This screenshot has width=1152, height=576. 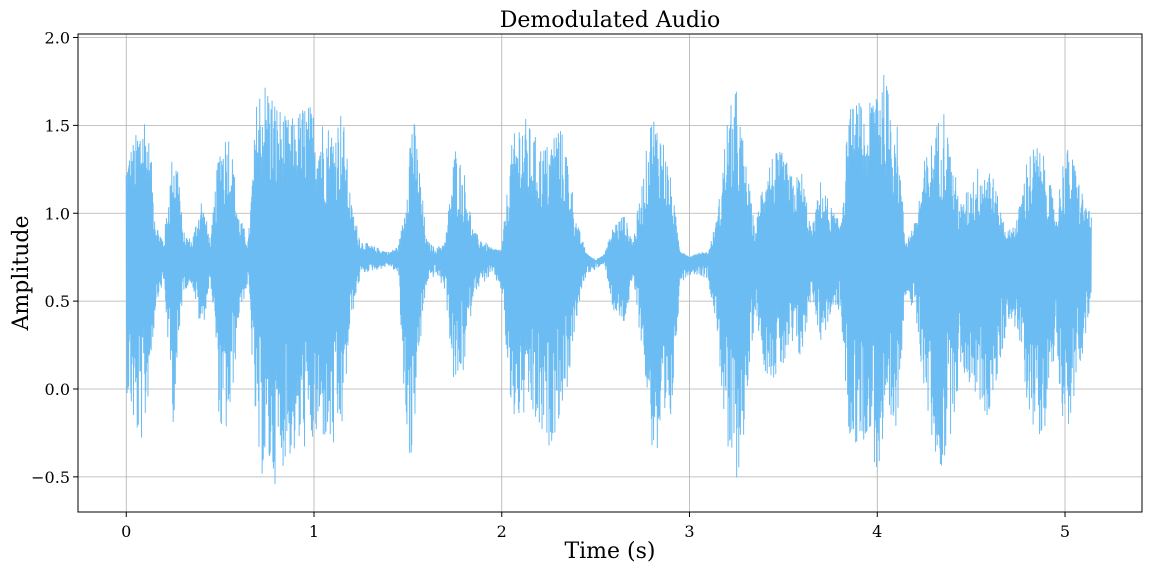 I want to click on x-axis: 0 1 2 3 4 5, so click(x=595, y=526).